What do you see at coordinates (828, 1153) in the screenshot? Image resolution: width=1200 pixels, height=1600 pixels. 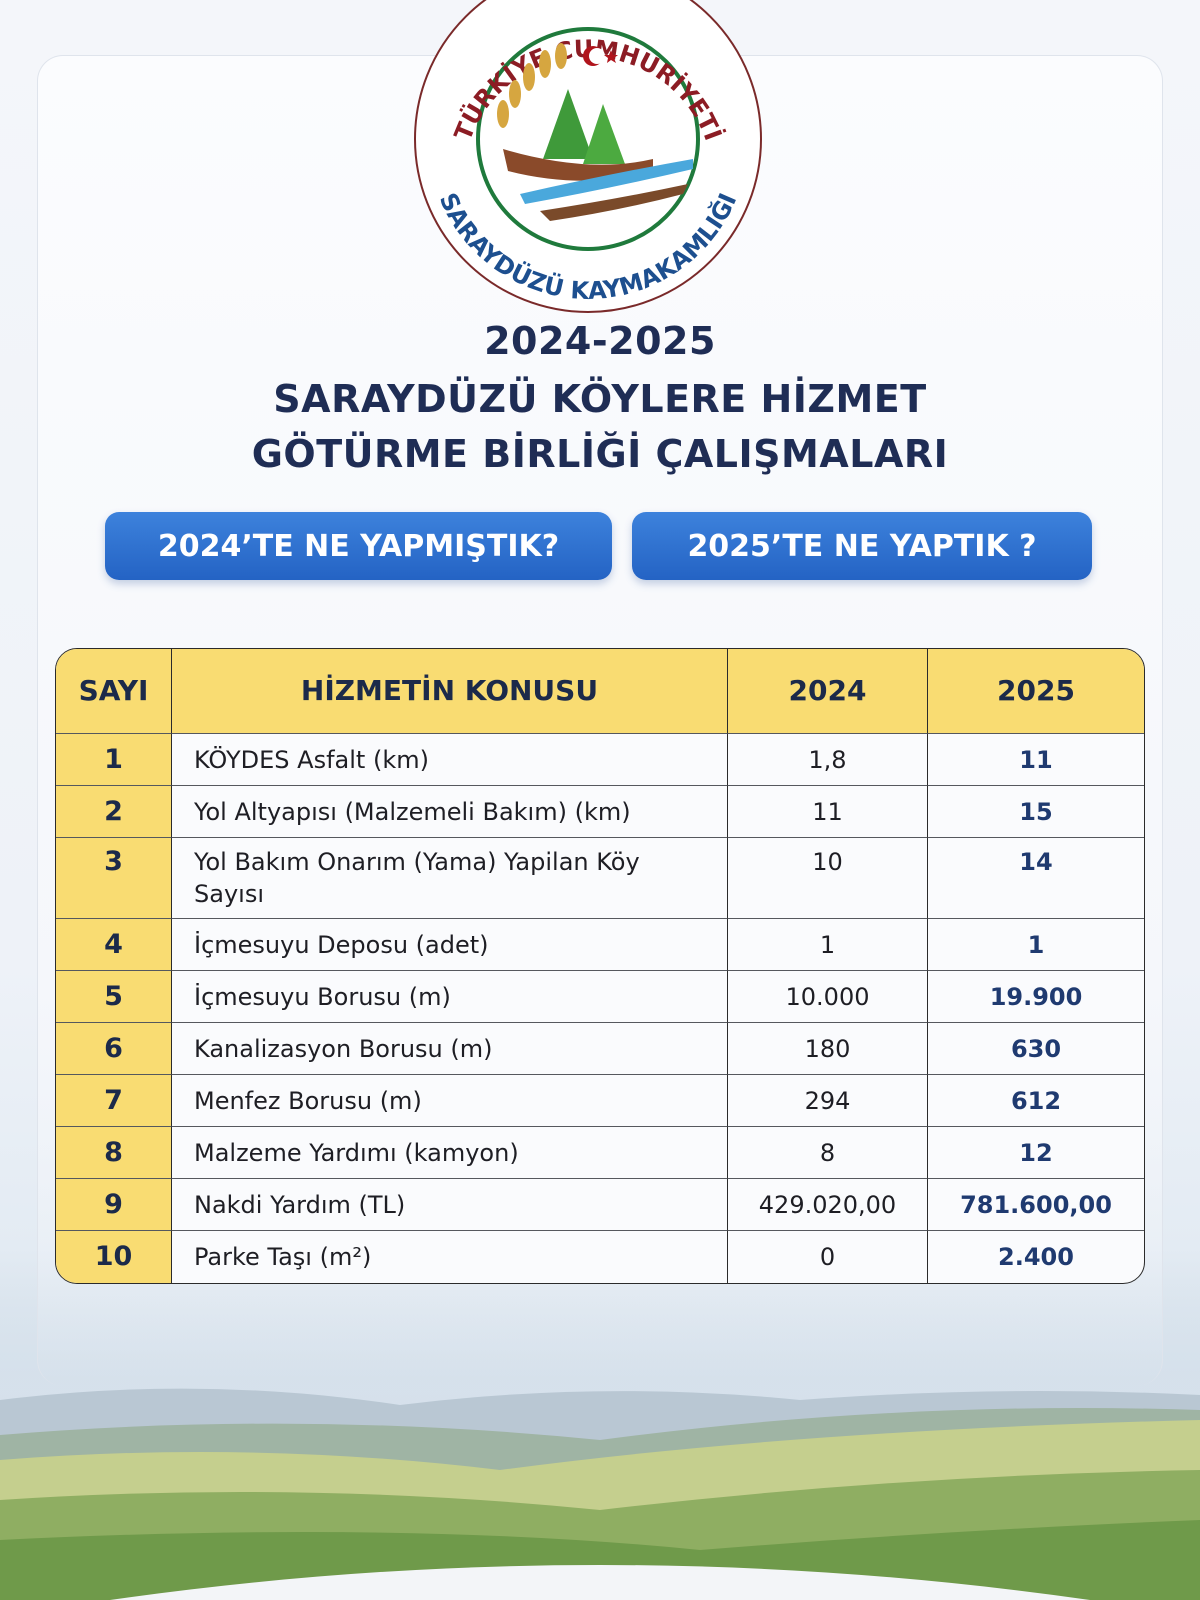 I see `row-value-2024: 8` at bounding box center [828, 1153].